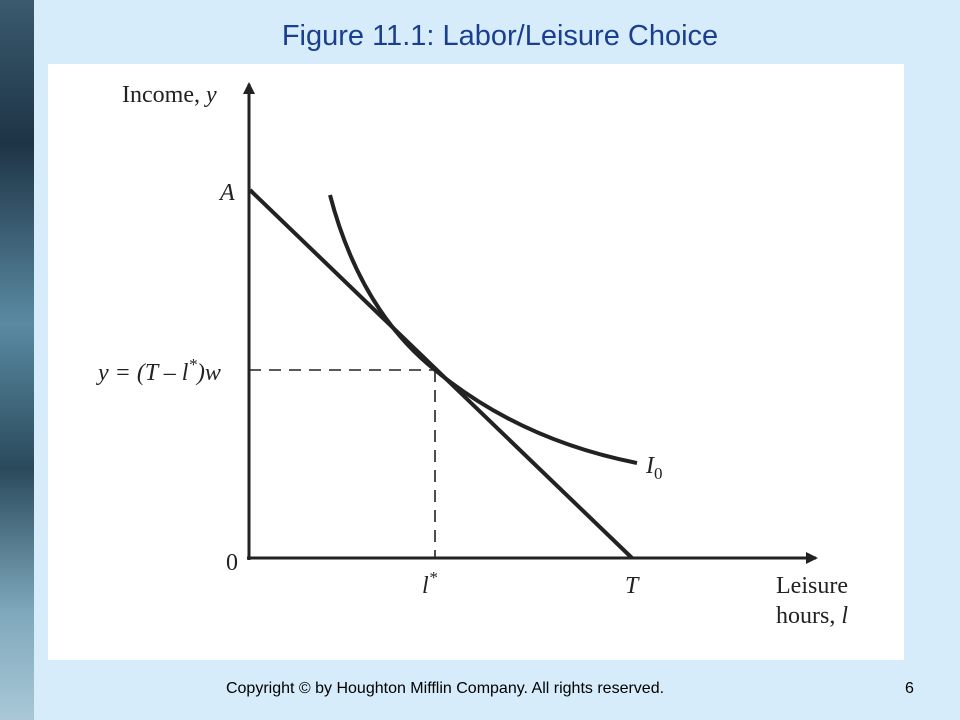 This screenshot has height=720, width=960. Describe the element at coordinates (812, 586) in the screenshot. I see `x-axis-label: Leisure` at that location.